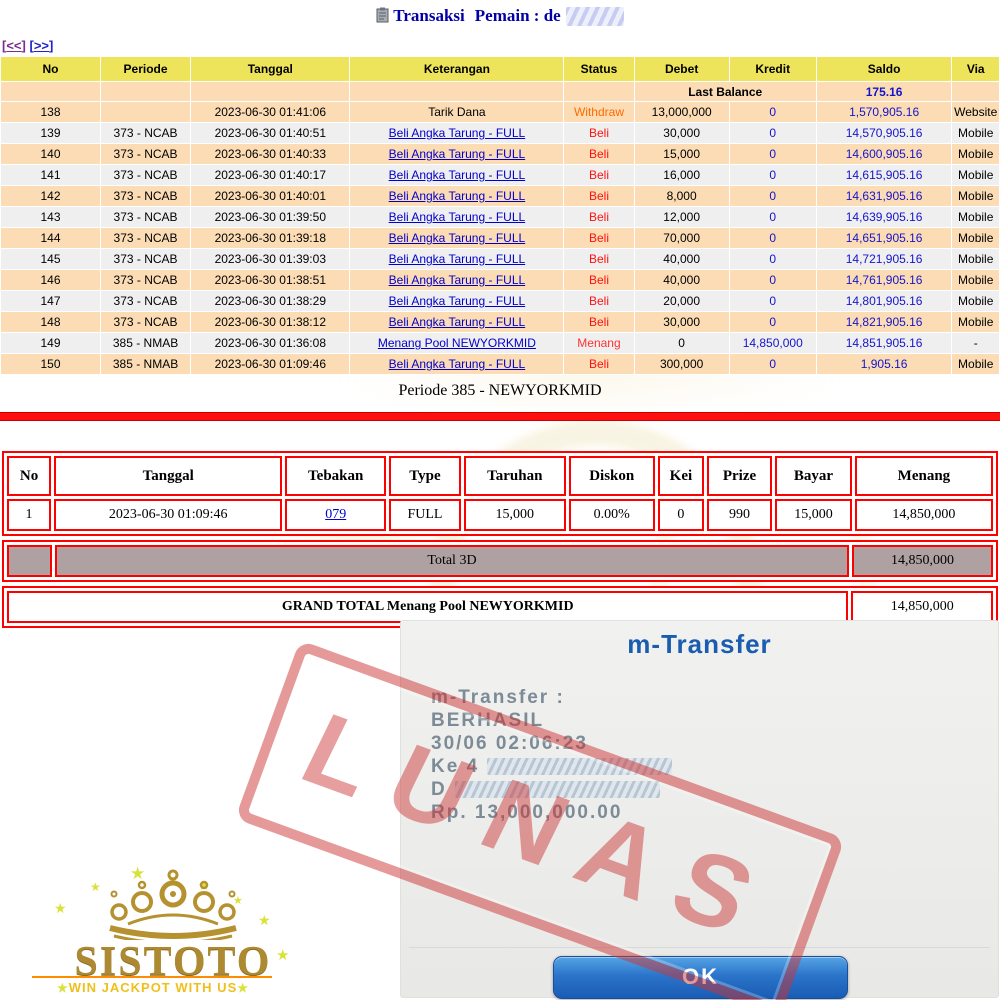  I want to click on cell-no: 145, so click(50, 259).